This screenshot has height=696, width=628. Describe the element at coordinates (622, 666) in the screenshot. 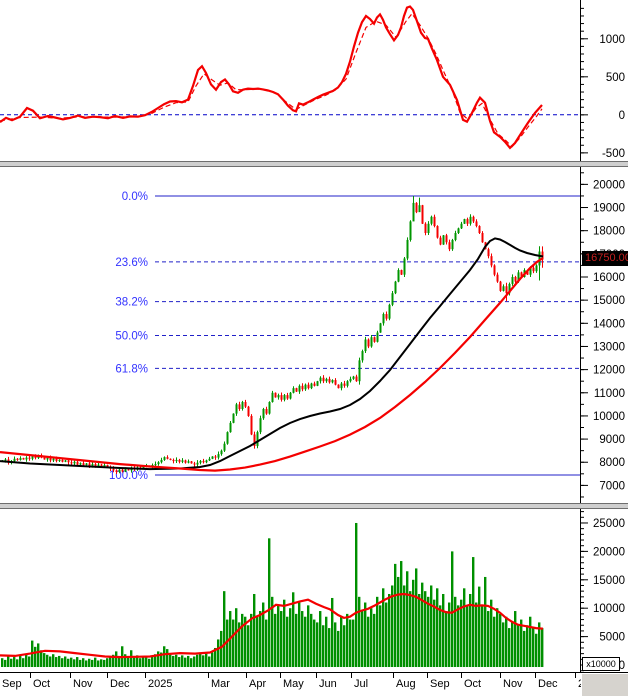

I see `y-axis-label: 0` at that location.